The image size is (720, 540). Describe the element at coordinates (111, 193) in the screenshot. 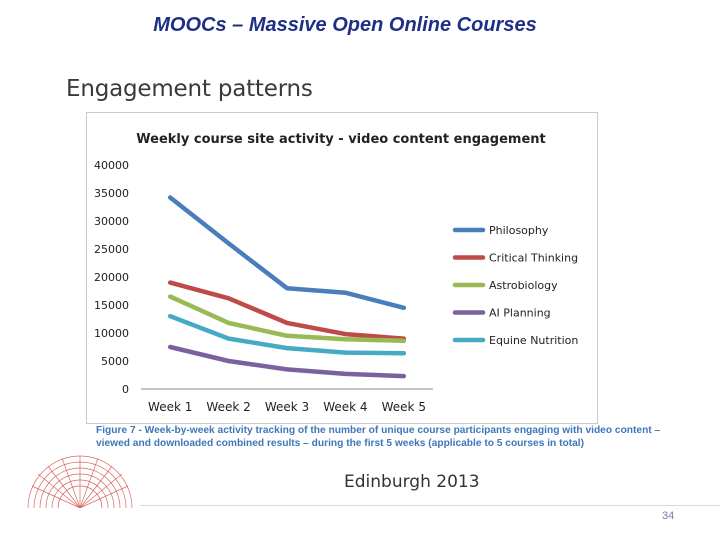

I see `y-tick-label: 35000` at that location.